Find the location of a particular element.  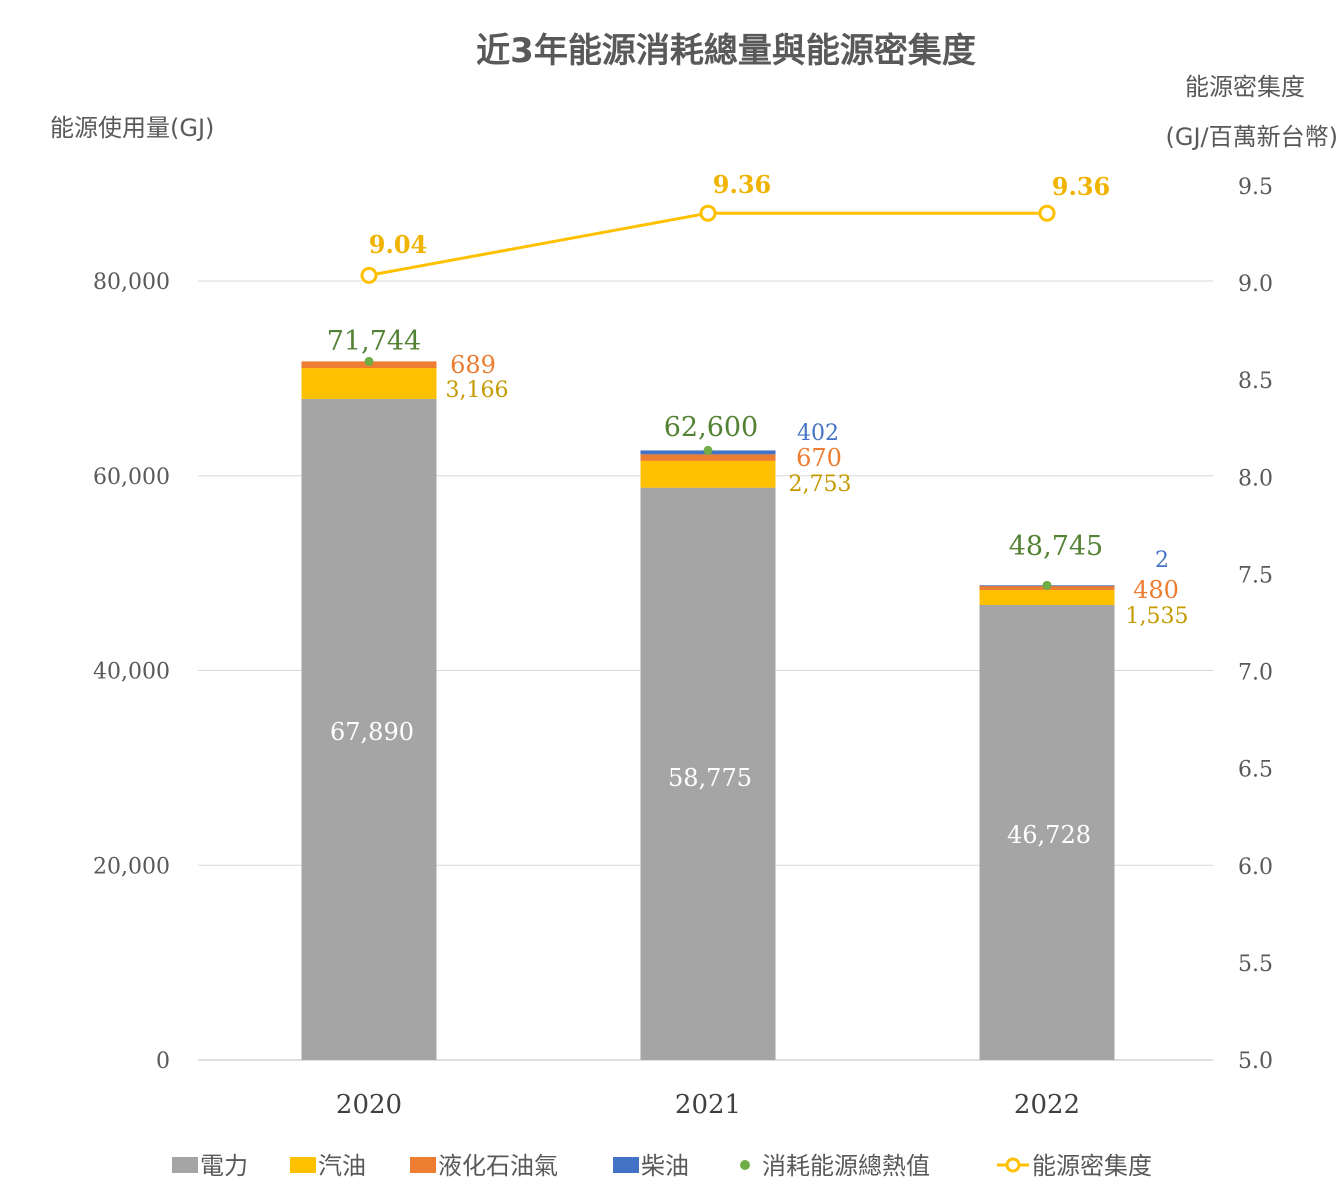

label-gasoline: 2,753 is located at coordinates (820, 484).